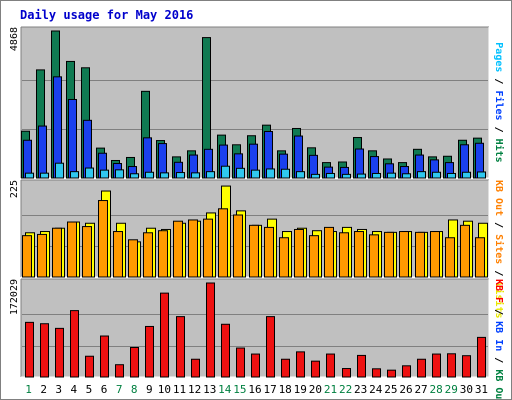 The width and height of the screenshot is (512, 400). Describe the element at coordinates (436, 389) in the screenshot. I see `x-tick-label: 28` at that location.